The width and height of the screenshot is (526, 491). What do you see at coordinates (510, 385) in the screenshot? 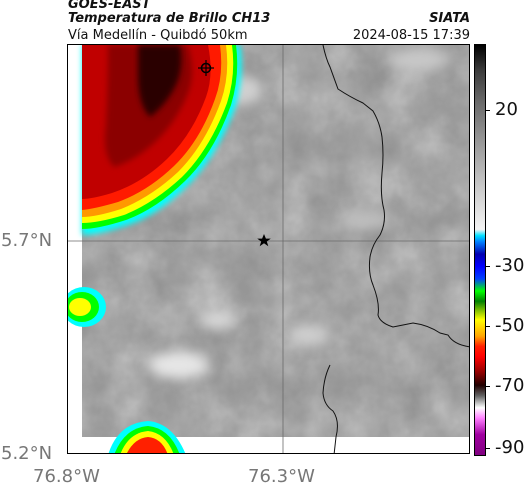
I see `colorbar-label: -70` at bounding box center [510, 385].